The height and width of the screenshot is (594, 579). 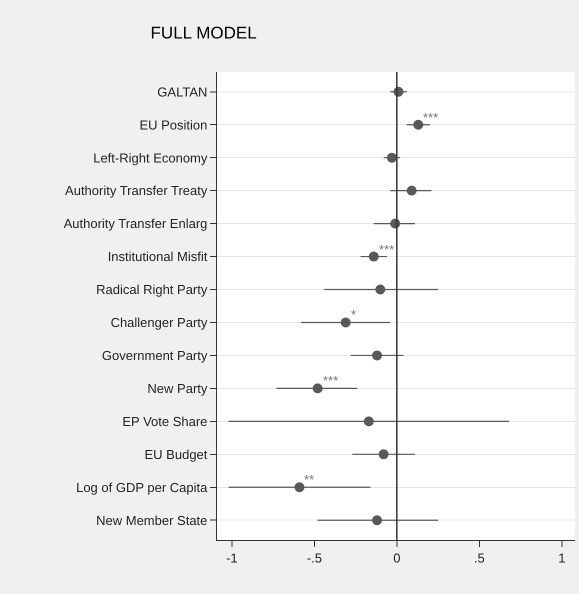 I want to click on annotation: *, so click(x=353, y=314).